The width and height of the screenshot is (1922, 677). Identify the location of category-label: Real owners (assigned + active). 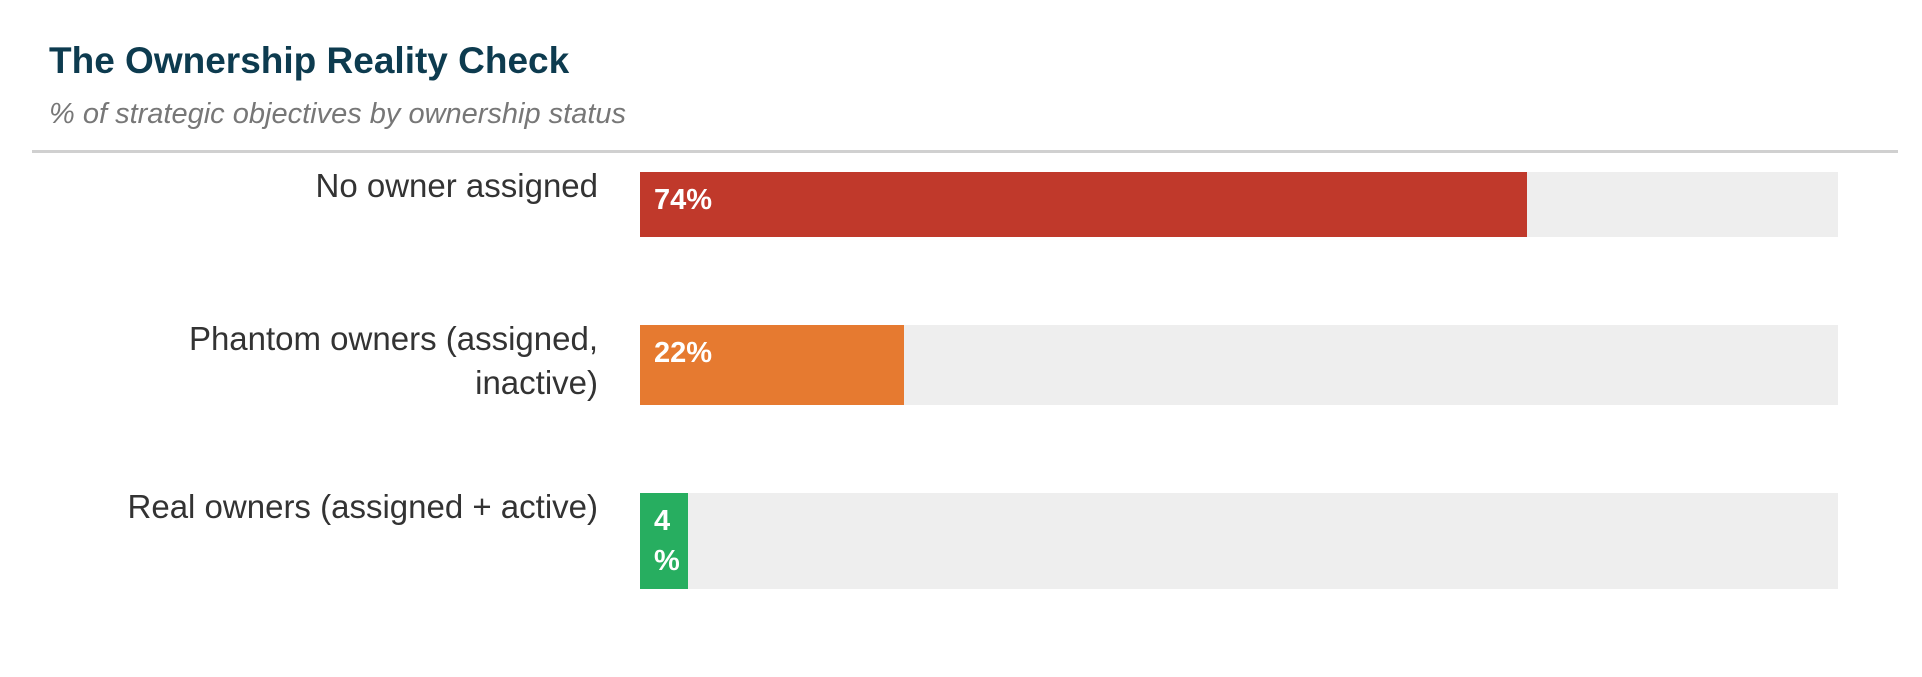
(362, 506).